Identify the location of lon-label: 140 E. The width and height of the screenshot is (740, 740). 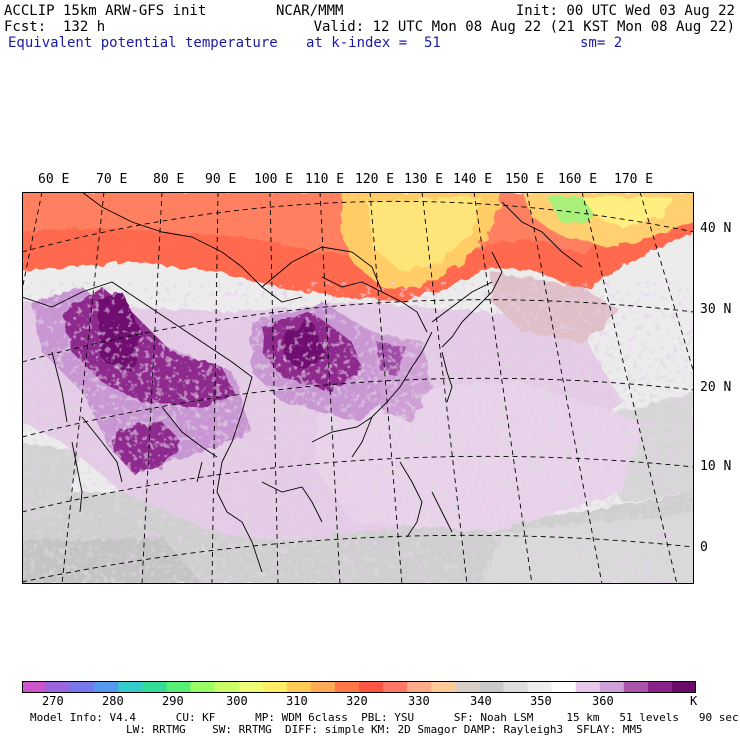
(473, 179).